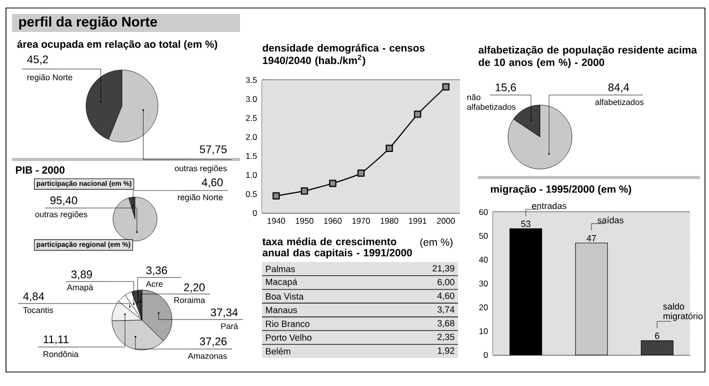 The image size is (709, 386). What do you see at coordinates (64, 201) in the screenshot?
I see `data-label: 95,40` at bounding box center [64, 201].